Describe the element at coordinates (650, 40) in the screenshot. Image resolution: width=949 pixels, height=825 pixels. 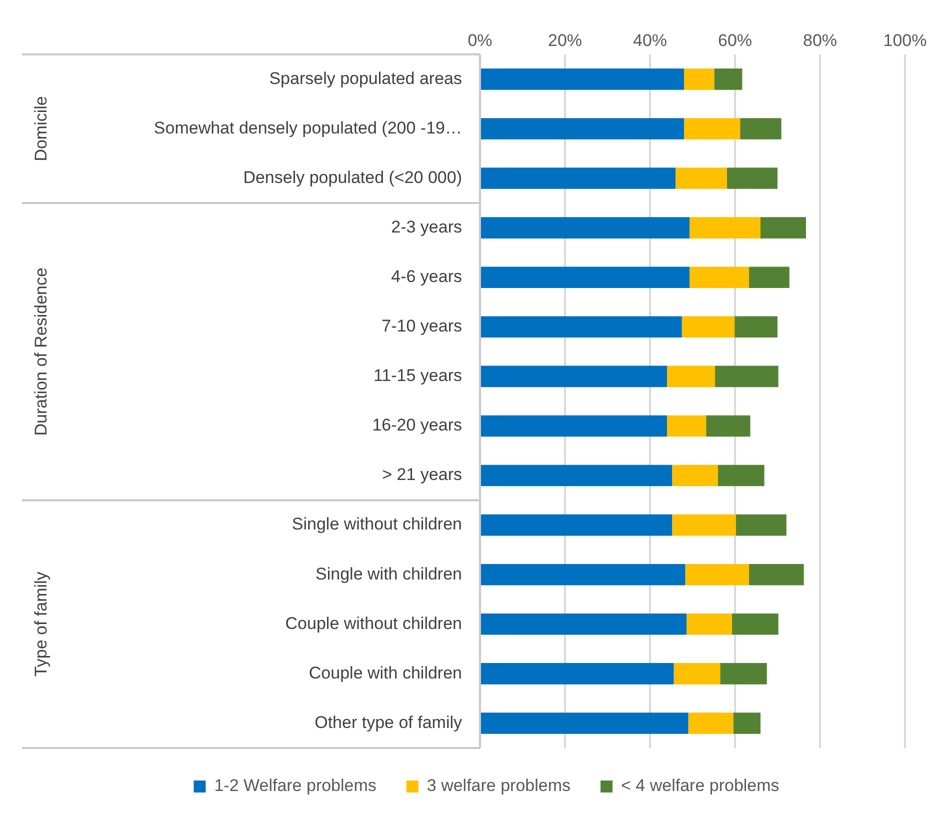
I see `x-tick-label: 40%` at that location.